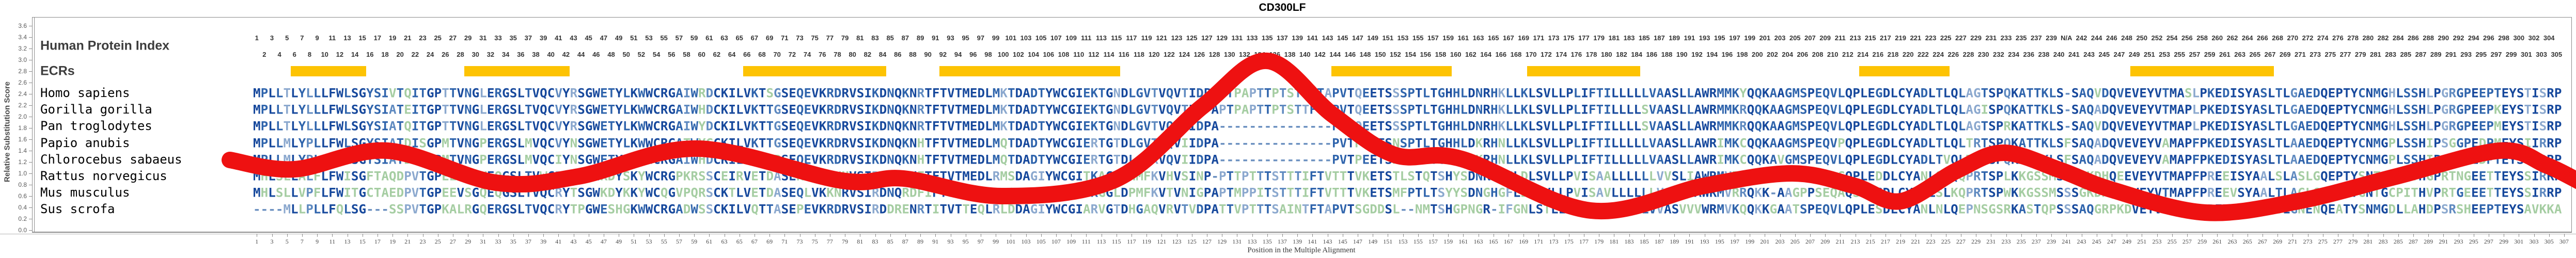 Image resolution: width=2576 pixels, height=258 pixels. I want to click on x-tick-label: 177, so click(1584, 241).